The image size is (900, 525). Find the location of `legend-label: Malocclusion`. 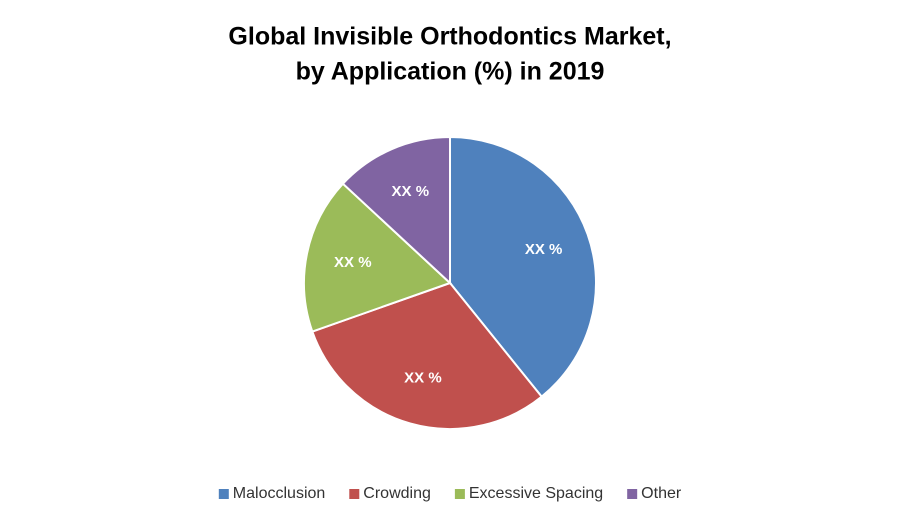

legend-label: Malocclusion is located at coordinates (279, 493).